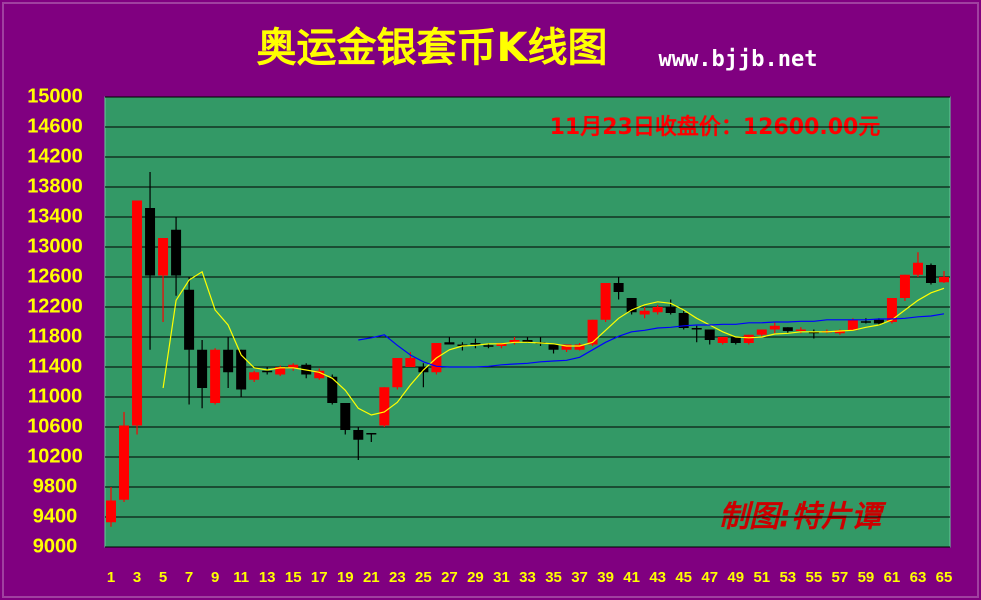  I want to click on y-tick-label: 11400, so click(55, 366).